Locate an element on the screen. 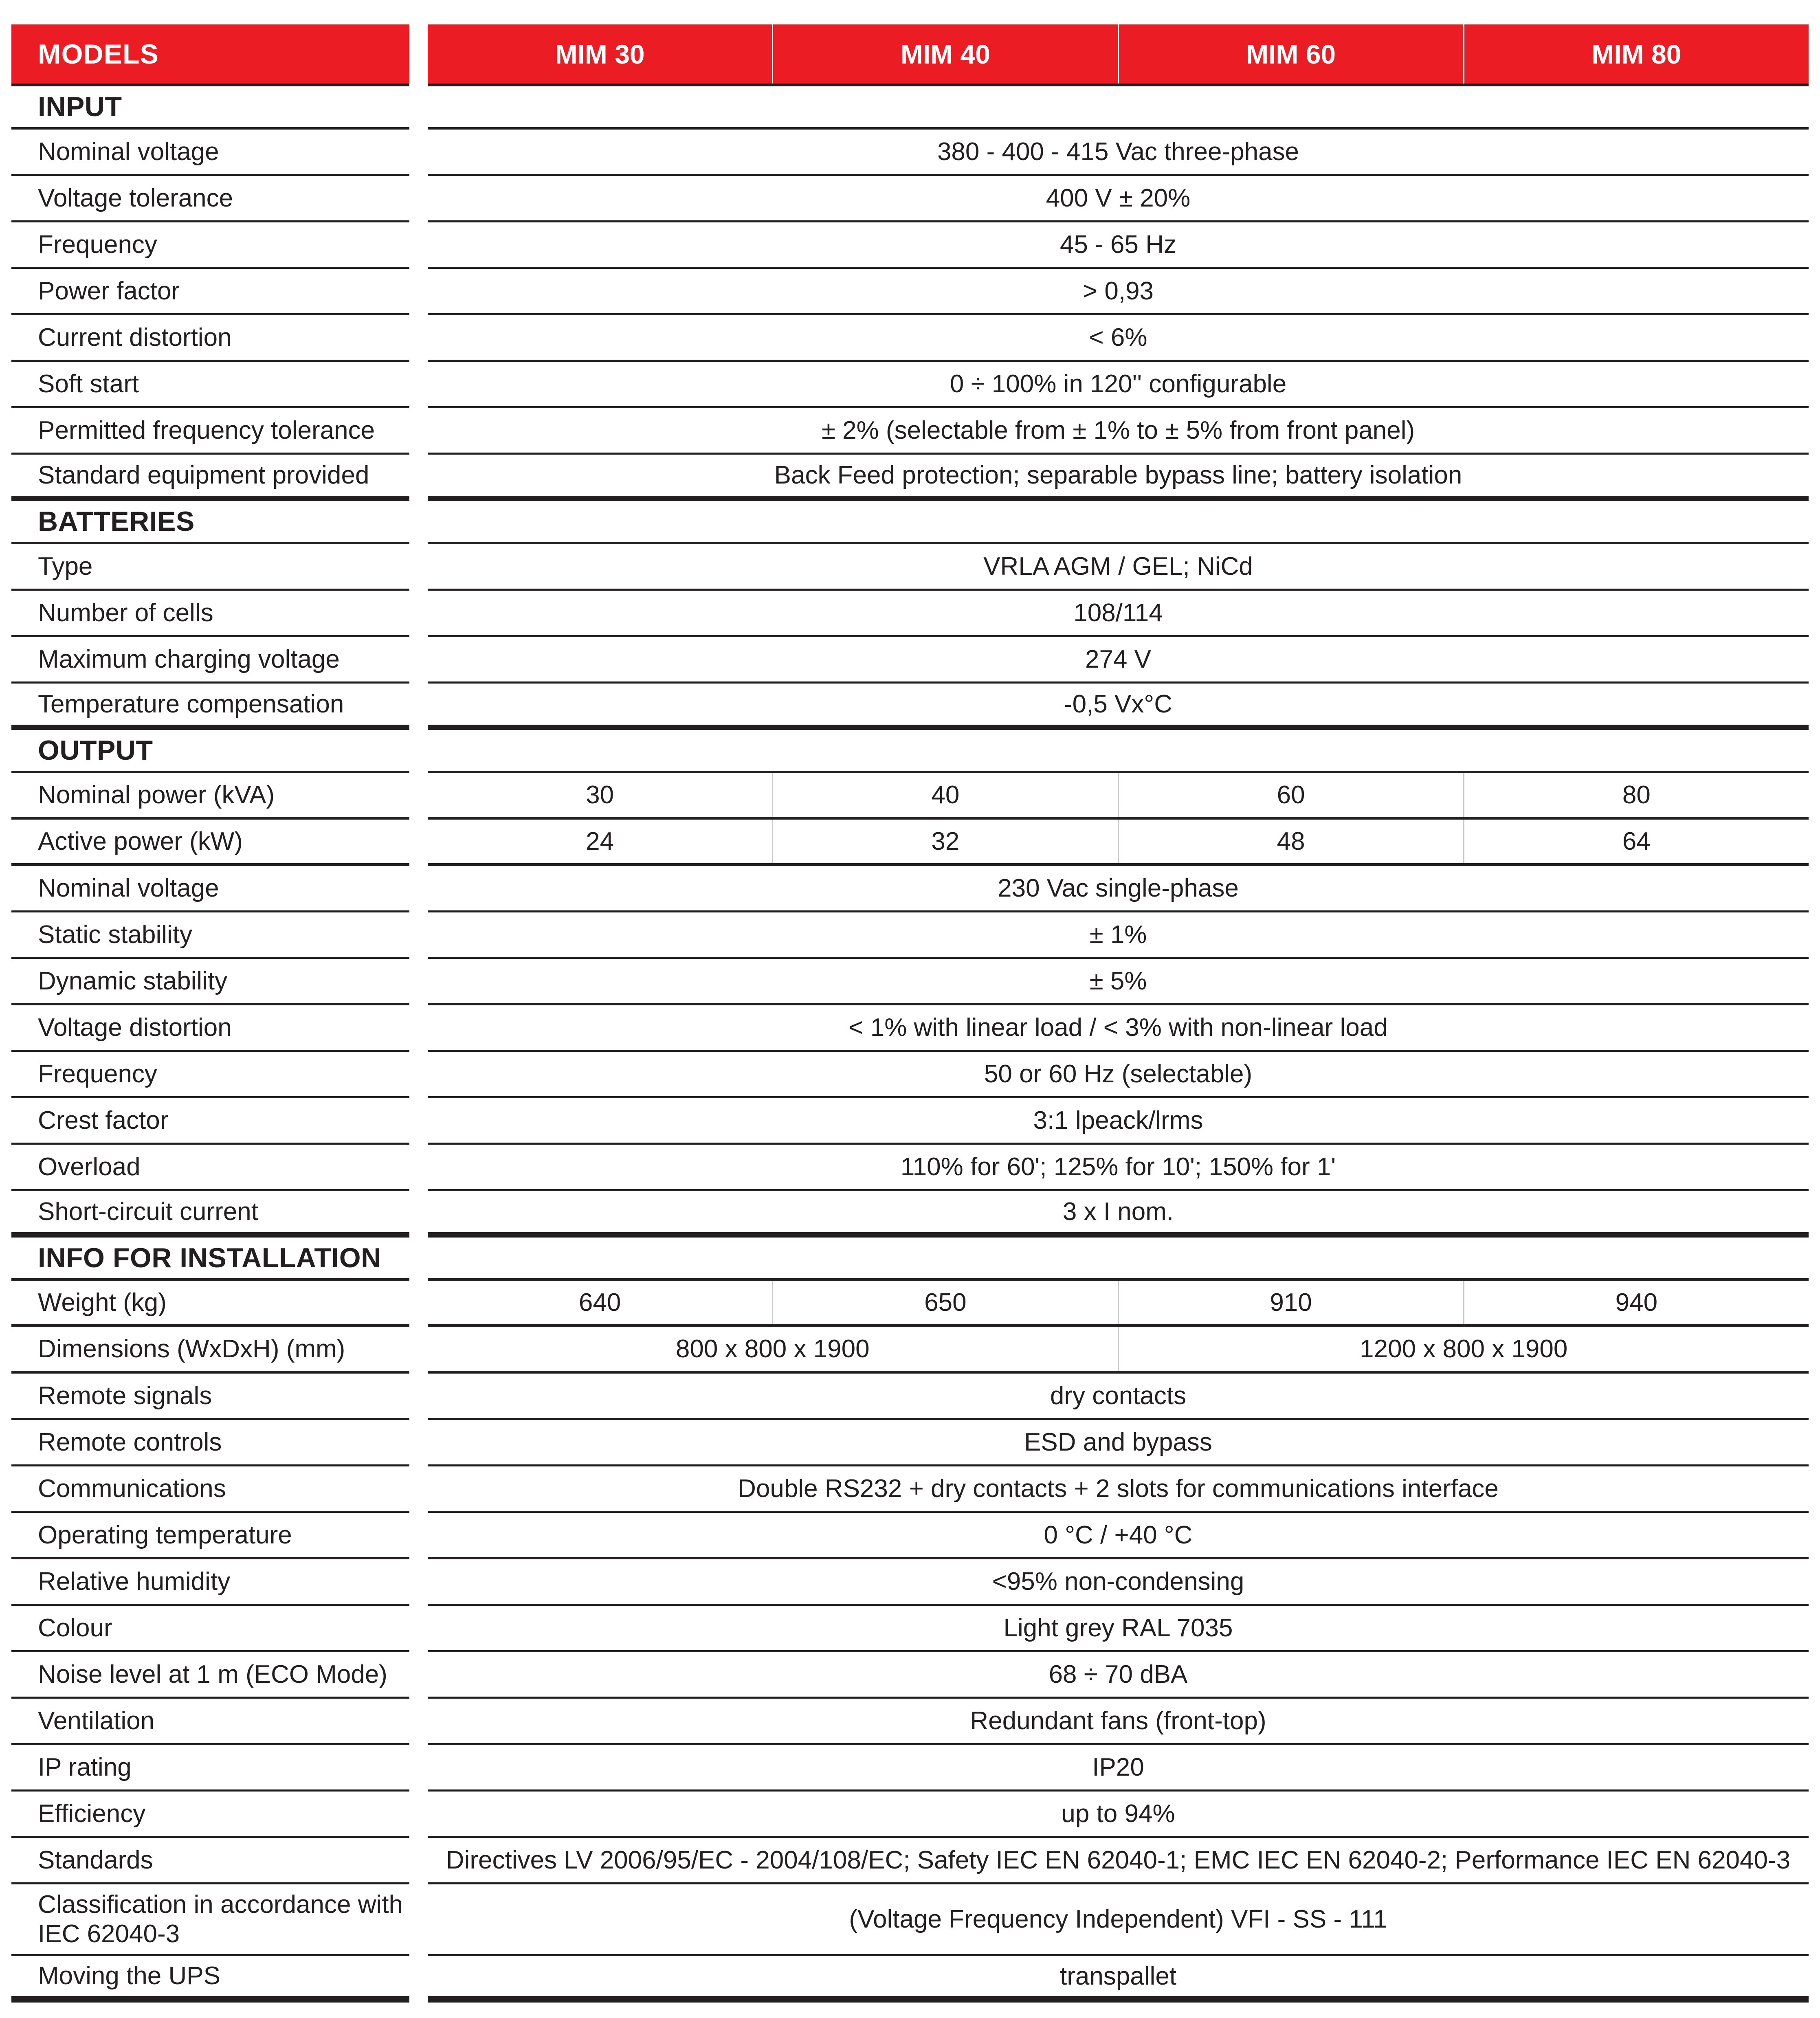 The width and height of the screenshot is (1820, 2018). spec-value-mim80: 80 is located at coordinates (1636, 795).